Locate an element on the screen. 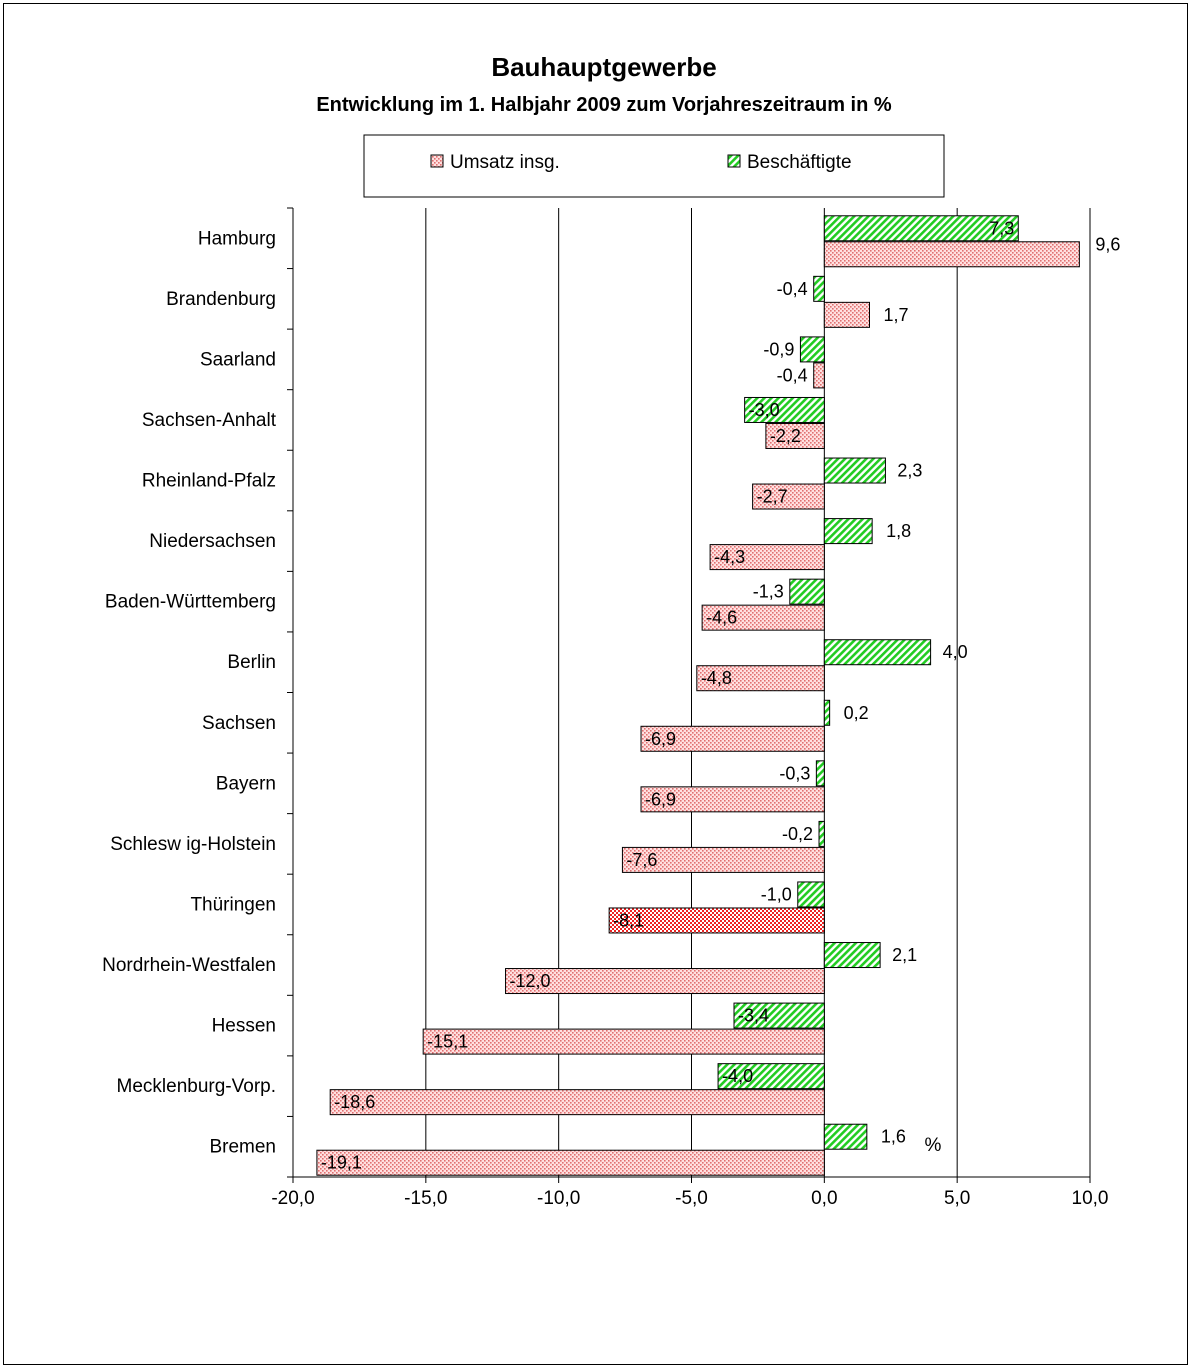 The width and height of the screenshot is (1192, 1369). category-label: Saarland is located at coordinates (238, 359).